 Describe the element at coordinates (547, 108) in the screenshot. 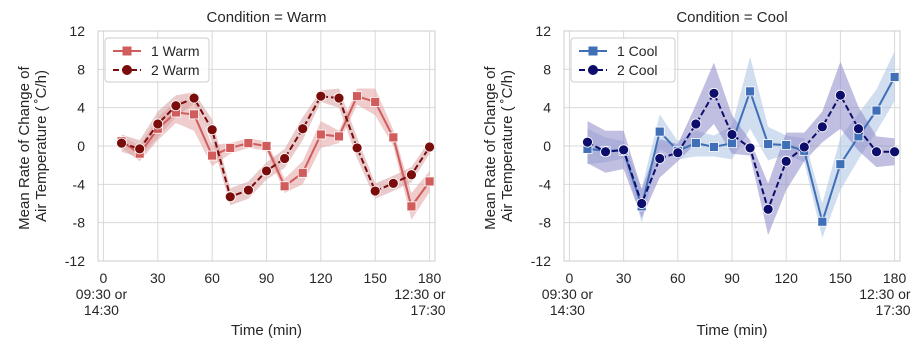

I see `y-tick-label: 4` at that location.